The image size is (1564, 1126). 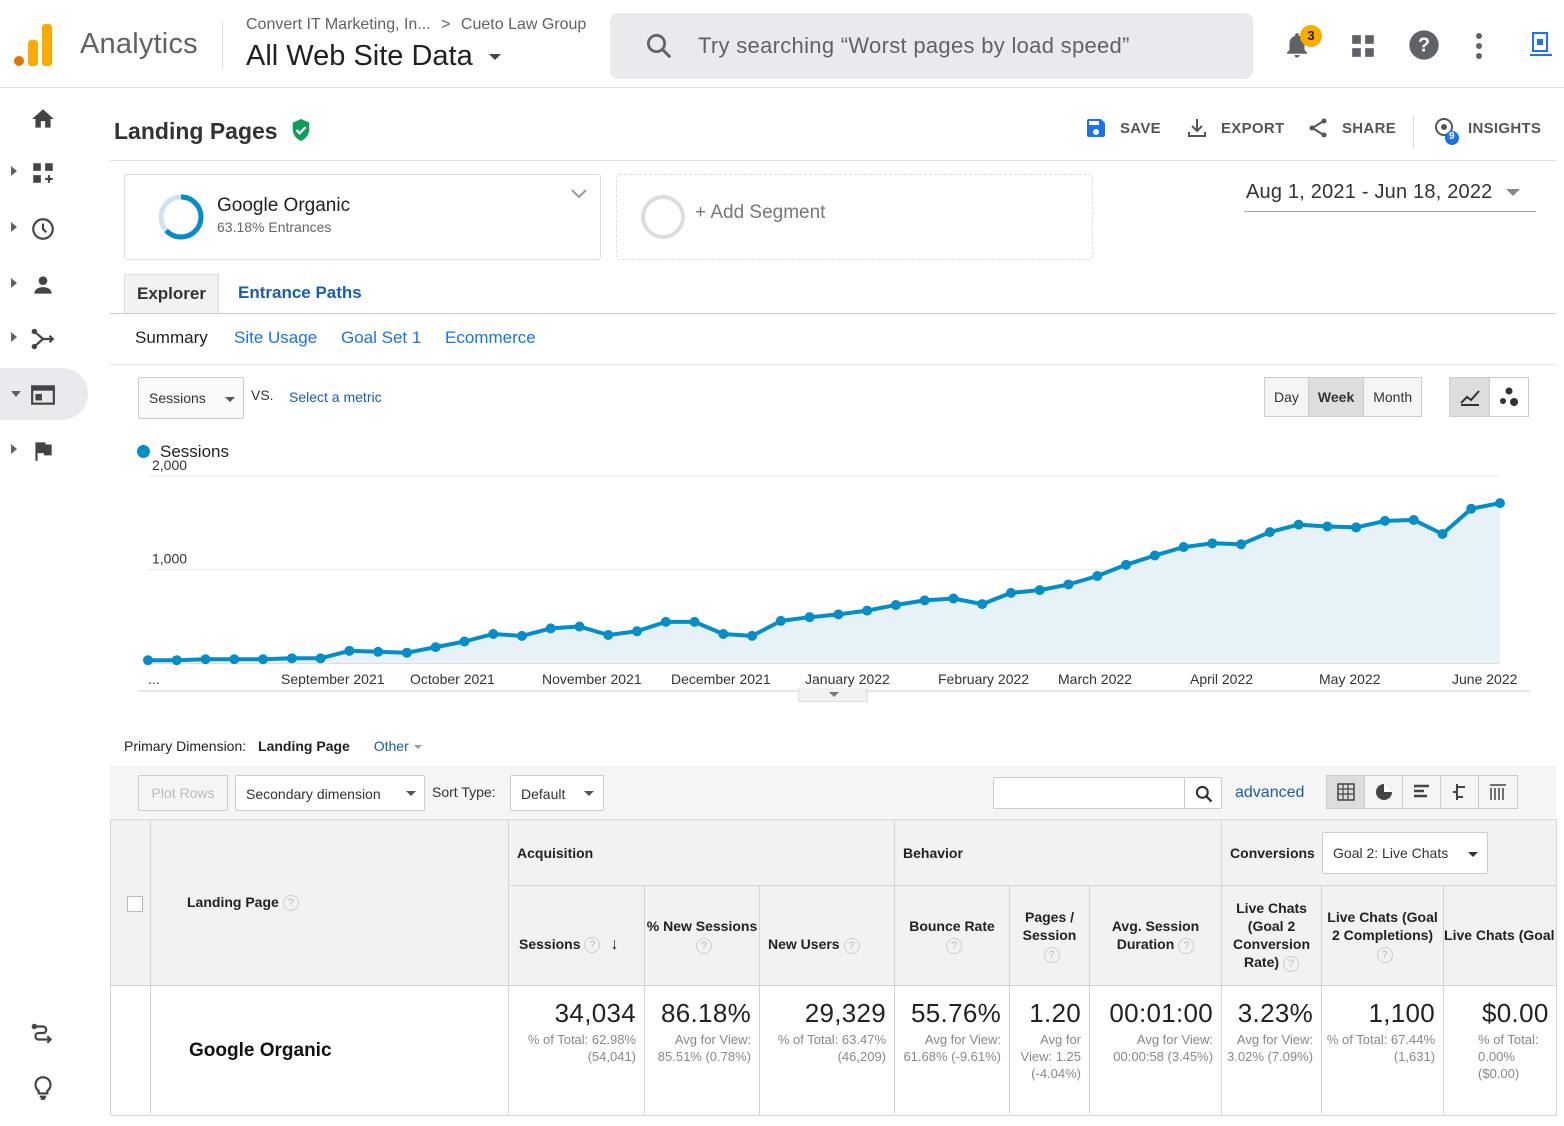 I want to click on period-week-button: Week, so click(x=1336, y=397).